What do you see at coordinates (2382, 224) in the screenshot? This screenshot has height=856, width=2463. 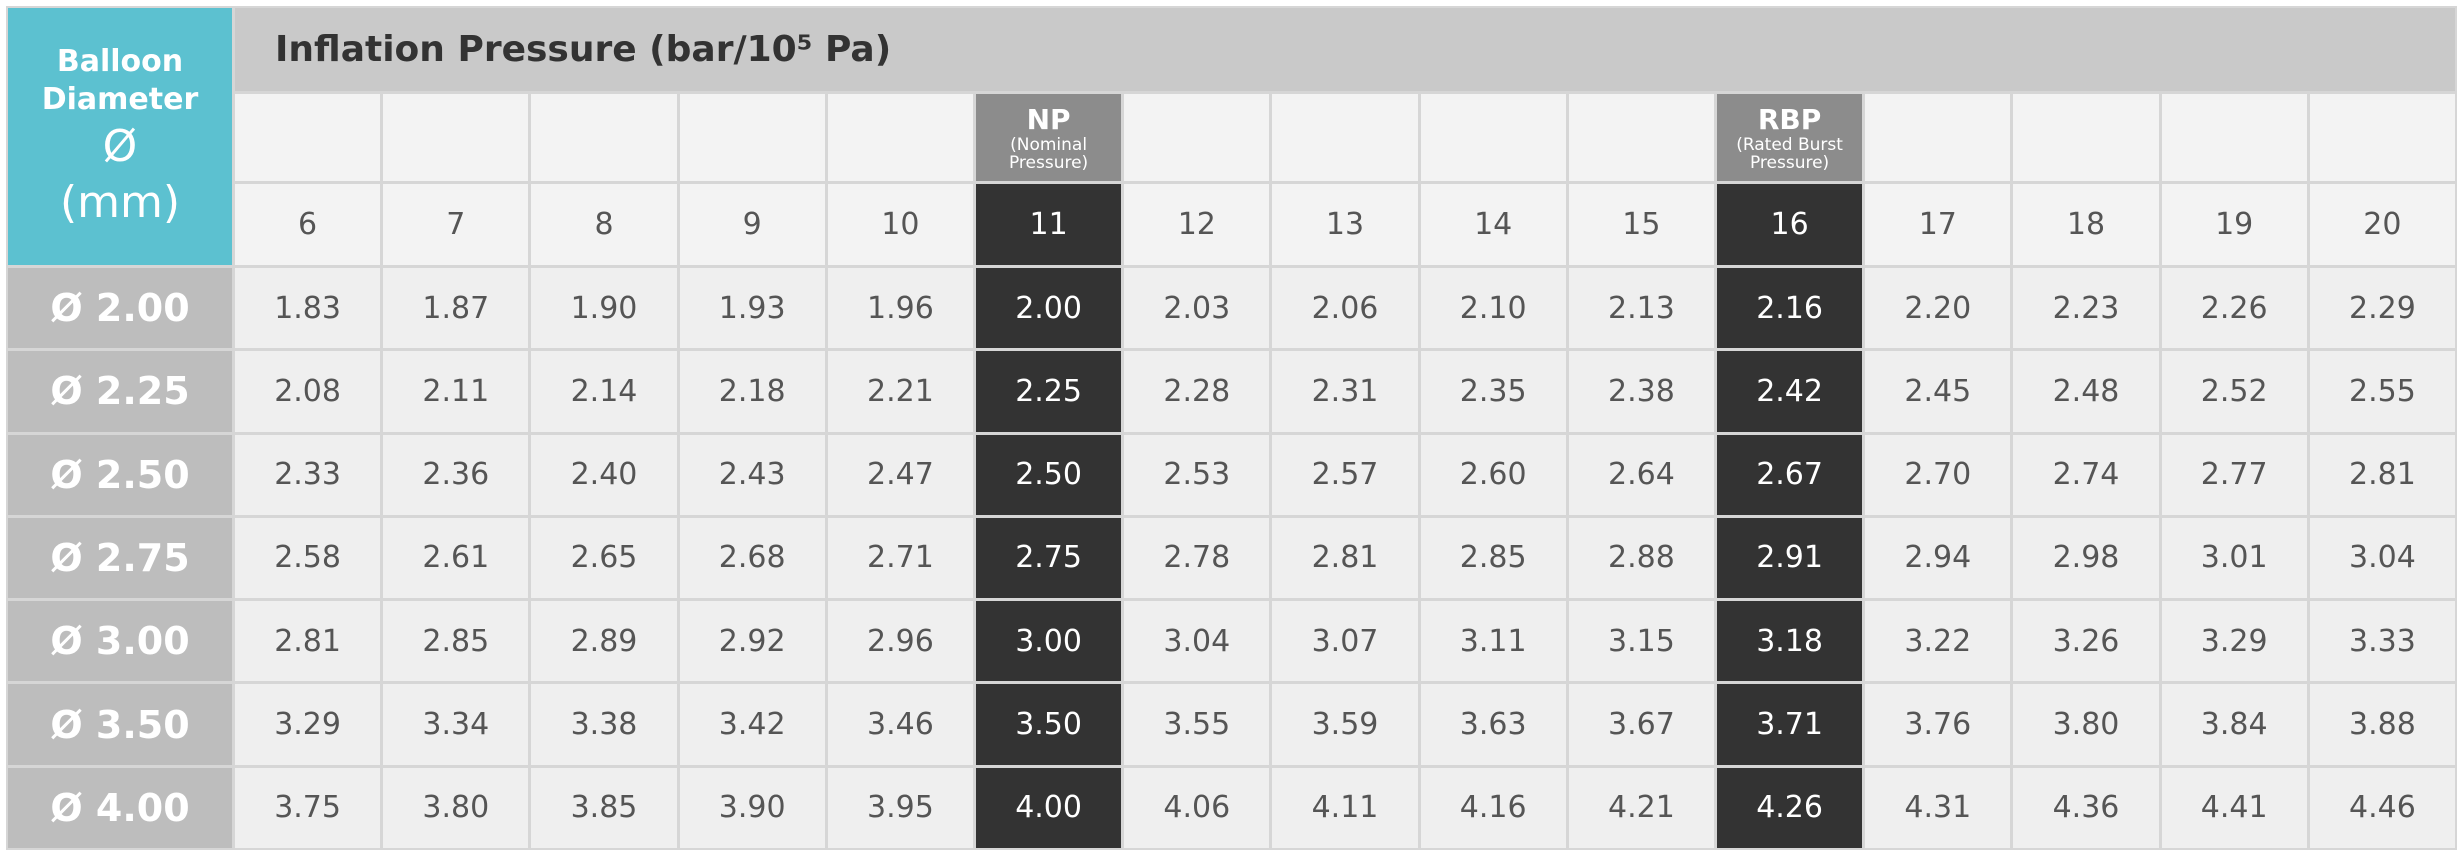 I see `pressure-header: 20` at bounding box center [2382, 224].